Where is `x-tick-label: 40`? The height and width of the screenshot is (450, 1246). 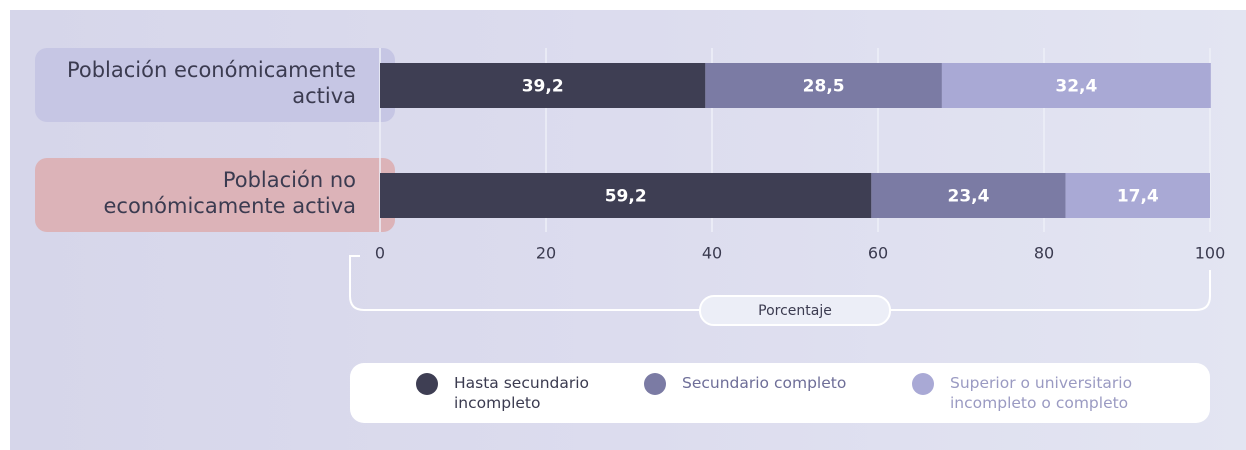 x-tick-label: 40 is located at coordinates (712, 253).